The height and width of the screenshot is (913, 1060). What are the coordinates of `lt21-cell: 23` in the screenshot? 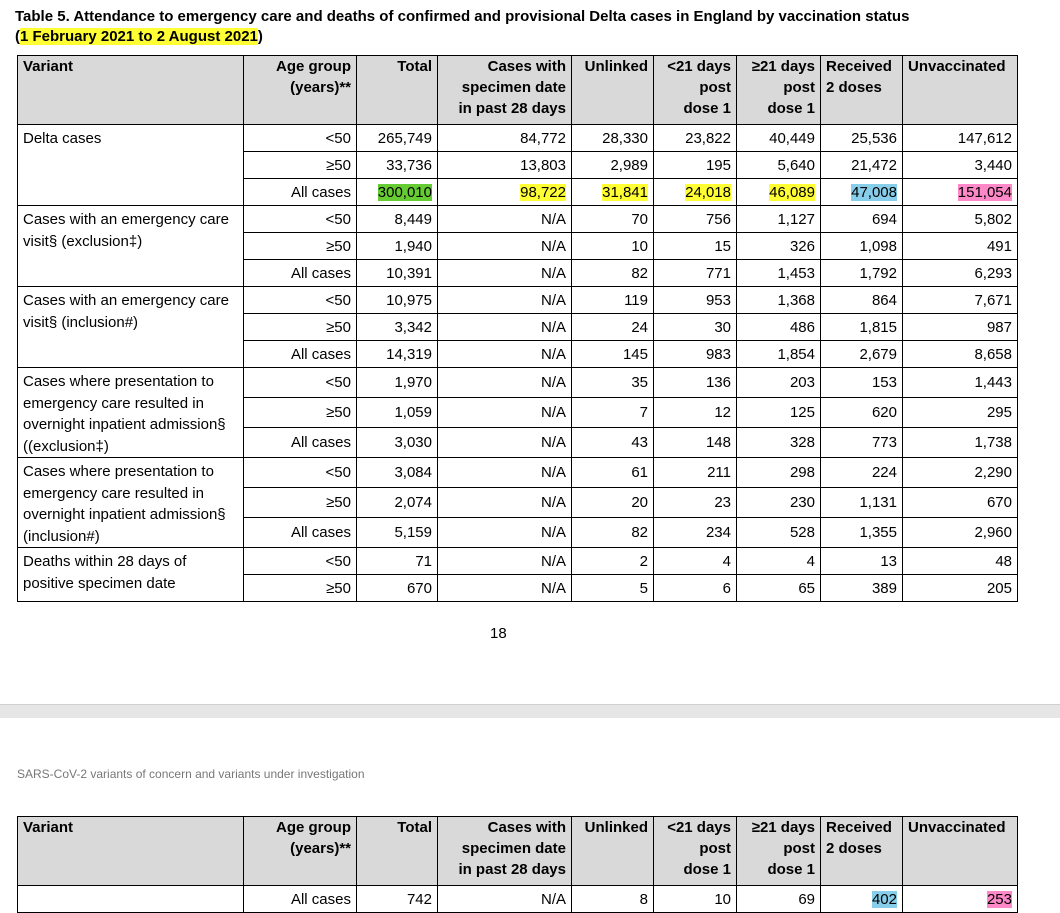 It's located at (695, 503).